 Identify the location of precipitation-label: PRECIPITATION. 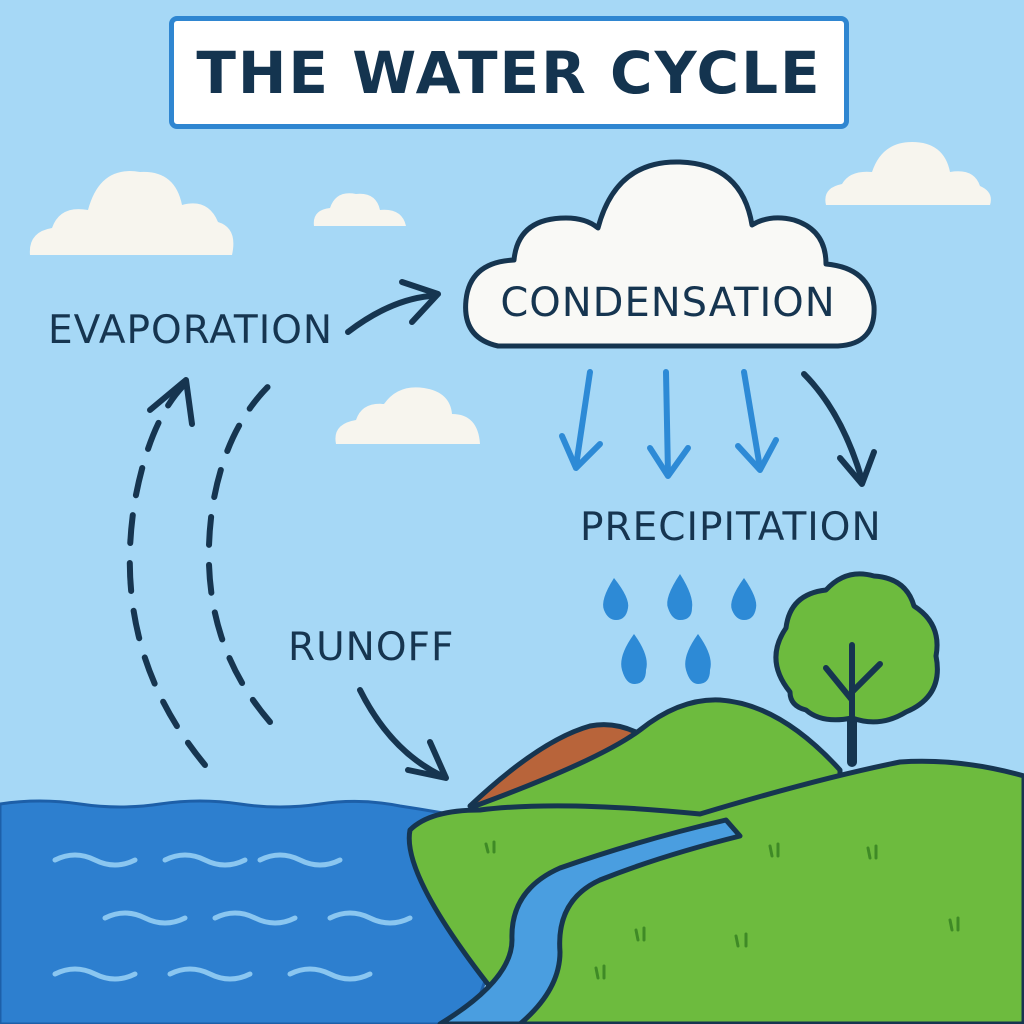
(731, 527).